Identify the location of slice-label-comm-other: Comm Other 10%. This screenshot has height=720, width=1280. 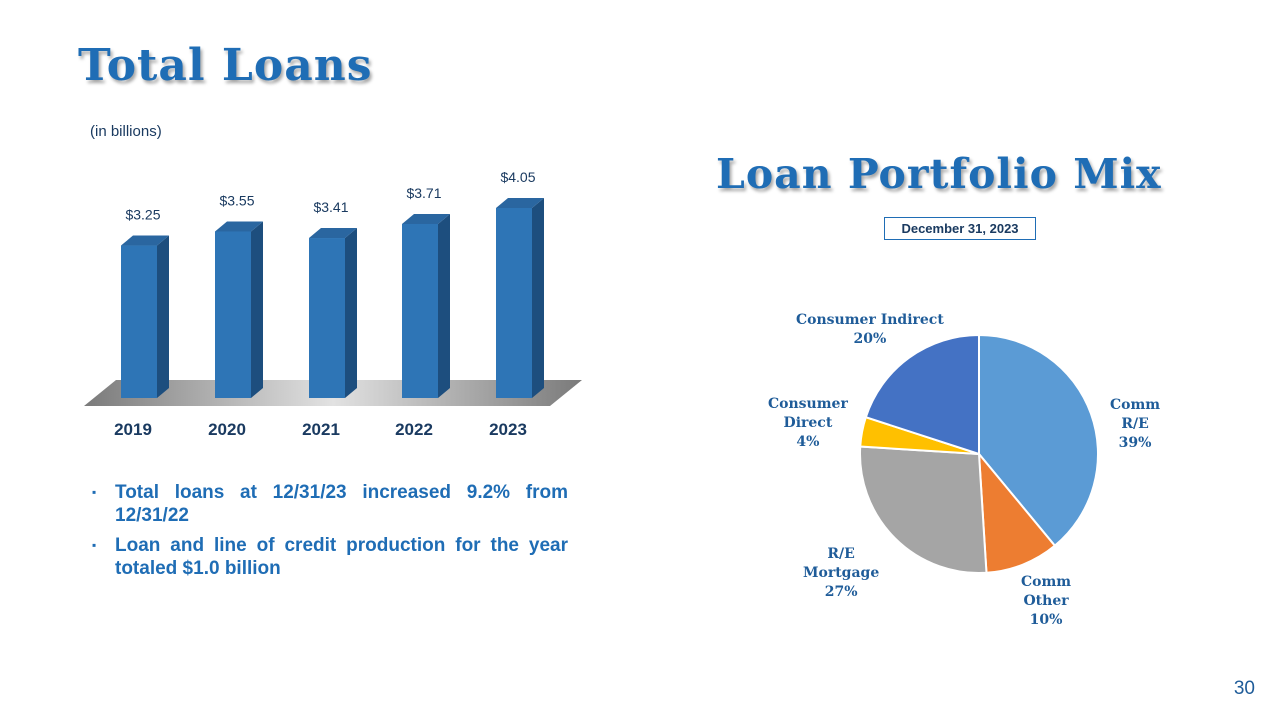
(1046, 601).